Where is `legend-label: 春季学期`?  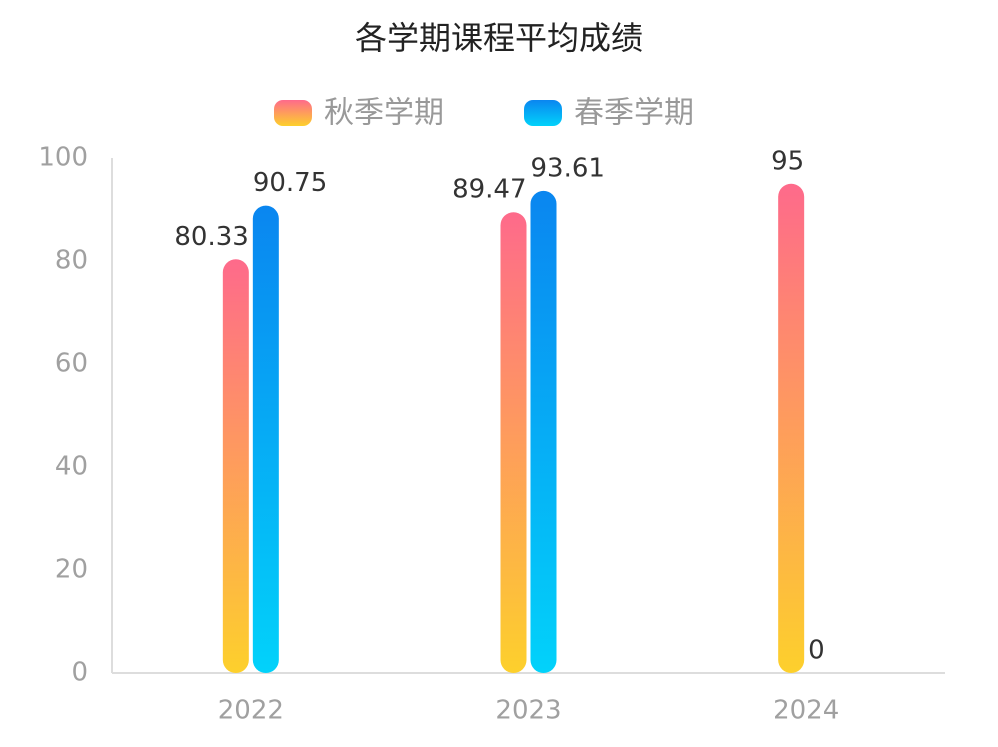 legend-label: 春季学期 is located at coordinates (634, 113).